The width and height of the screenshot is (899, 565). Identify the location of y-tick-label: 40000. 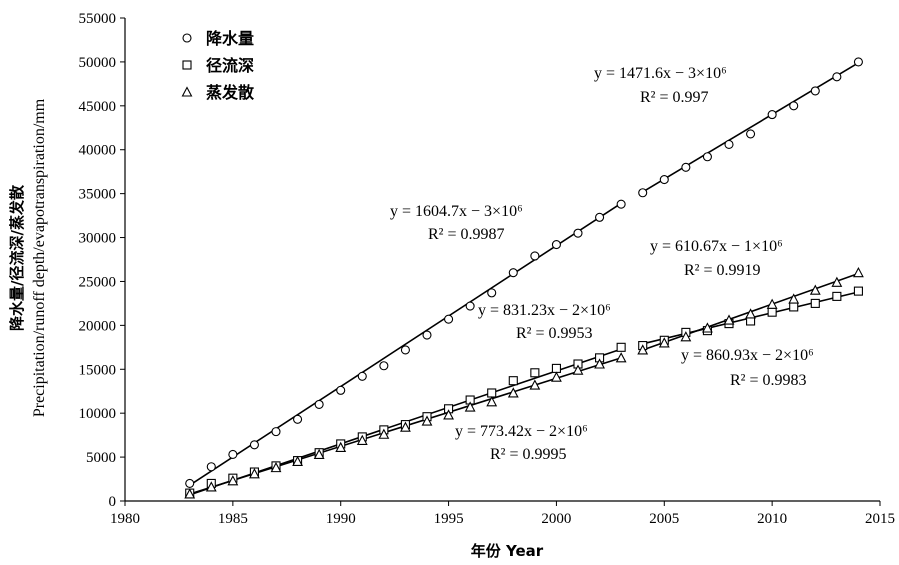
(98, 151).